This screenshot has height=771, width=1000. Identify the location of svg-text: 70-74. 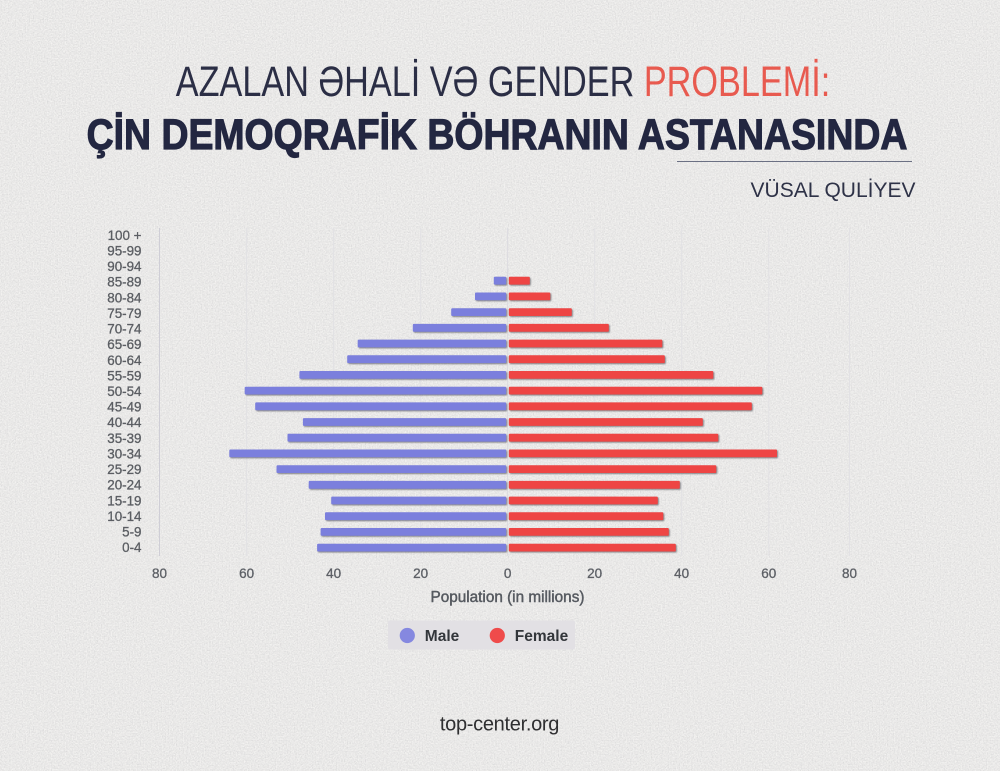
(124, 329).